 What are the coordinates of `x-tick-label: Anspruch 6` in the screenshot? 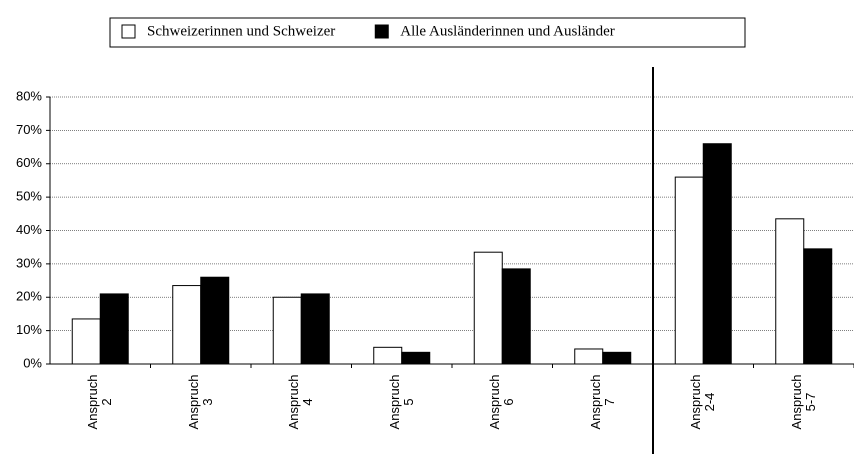 It's located at (502, 402).